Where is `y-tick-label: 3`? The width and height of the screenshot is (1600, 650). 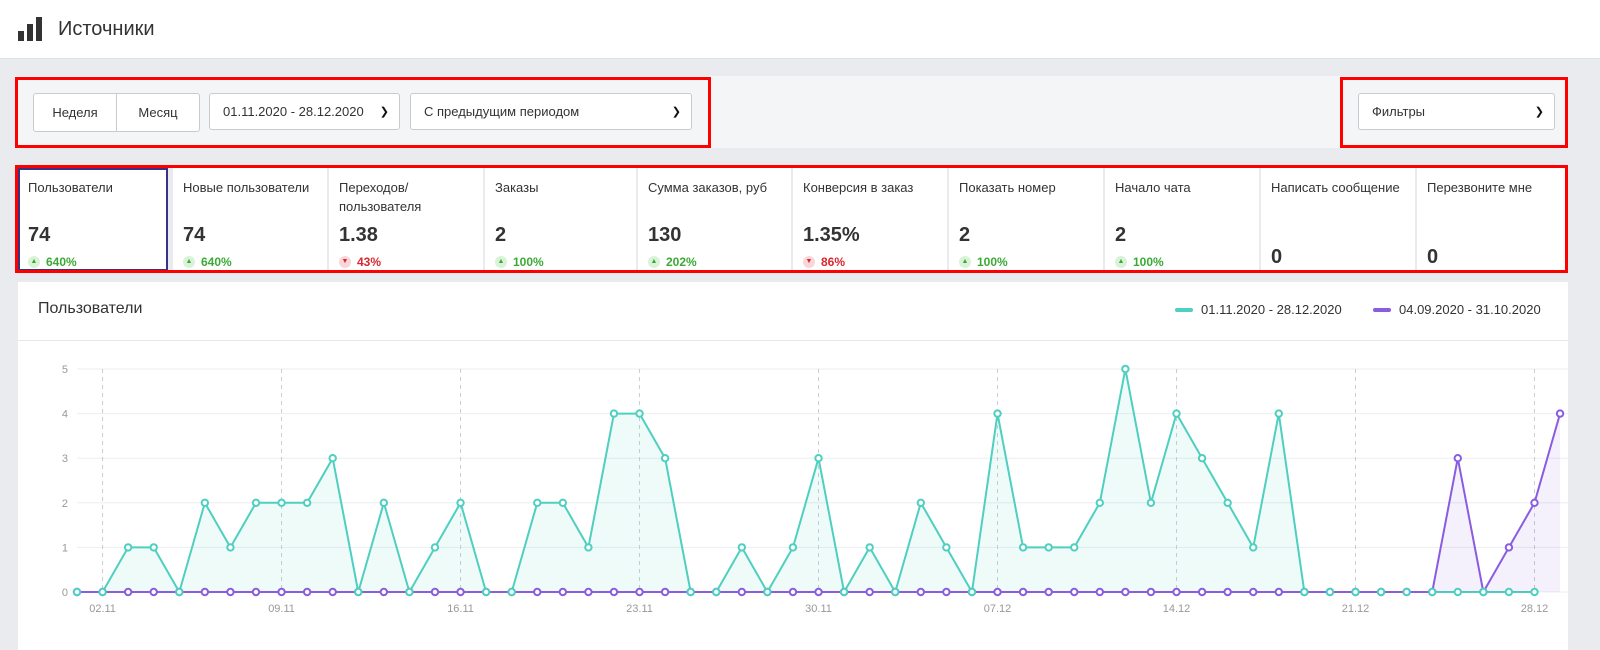 y-tick-label: 3 is located at coordinates (65, 459).